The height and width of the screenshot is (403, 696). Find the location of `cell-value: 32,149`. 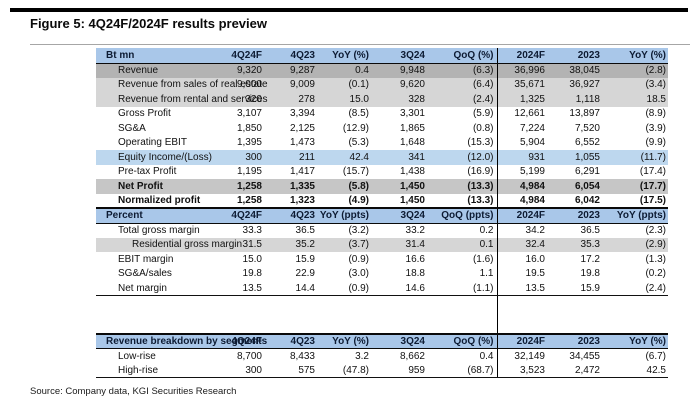

cell-value: 32,149 is located at coordinates (522, 355).